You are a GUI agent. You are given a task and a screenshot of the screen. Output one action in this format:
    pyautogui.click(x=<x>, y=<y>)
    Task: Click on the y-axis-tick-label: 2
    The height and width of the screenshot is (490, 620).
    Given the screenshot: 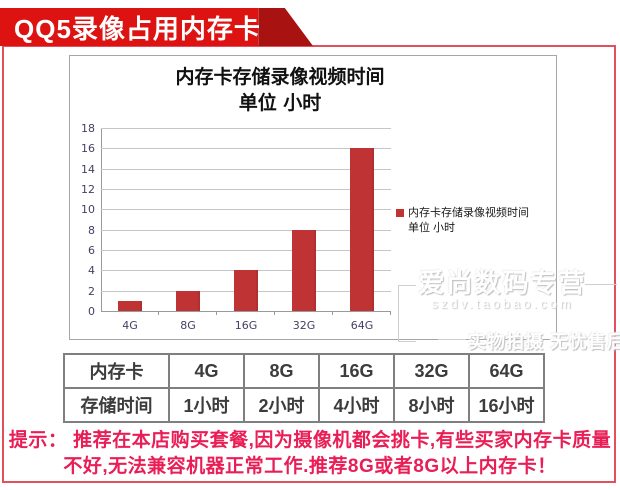 What is the action you would take?
    pyautogui.click(x=91, y=291)
    